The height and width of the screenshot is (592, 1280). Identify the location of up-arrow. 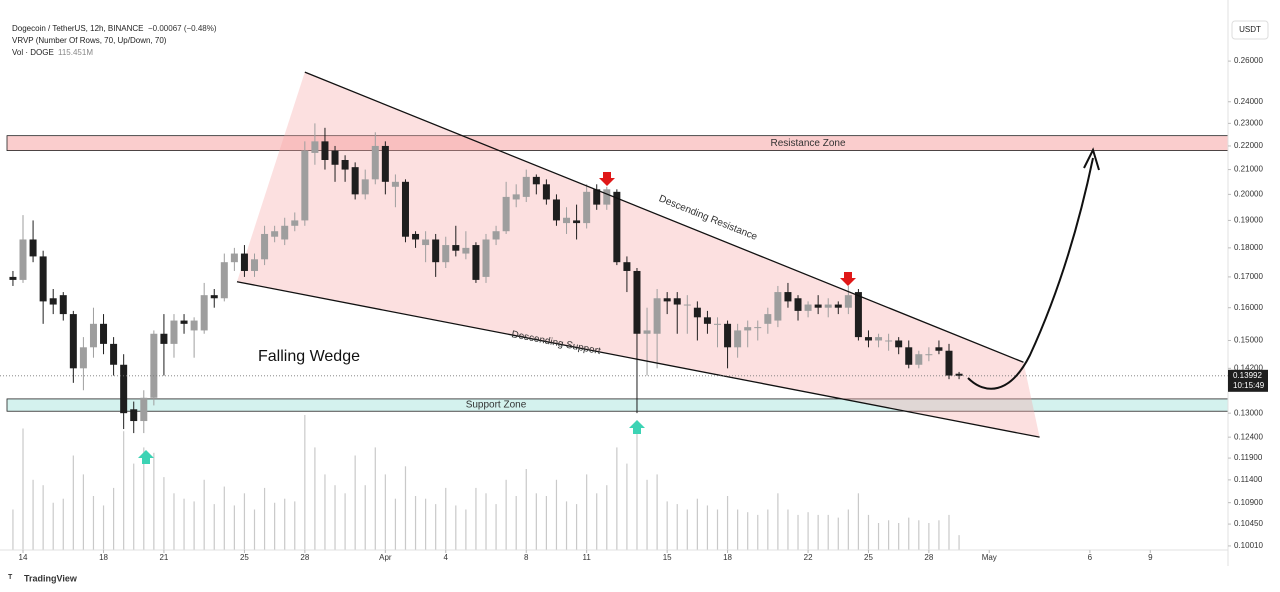
(637, 427).